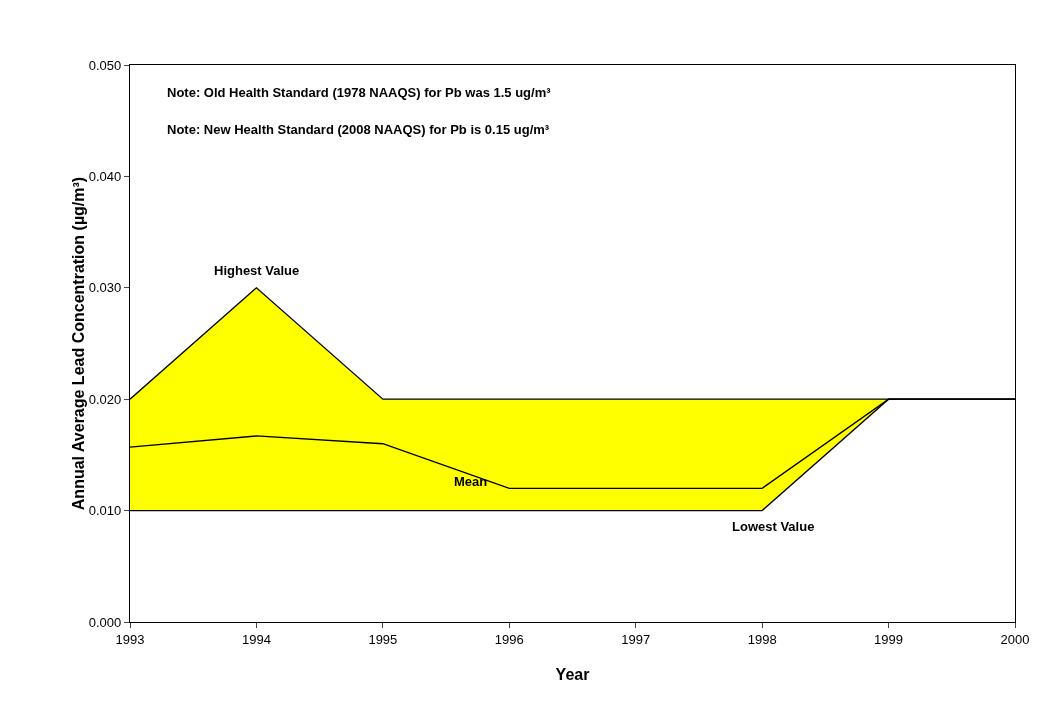 The height and width of the screenshot is (717, 1045). I want to click on annotation: Lowest Value, so click(773, 526).